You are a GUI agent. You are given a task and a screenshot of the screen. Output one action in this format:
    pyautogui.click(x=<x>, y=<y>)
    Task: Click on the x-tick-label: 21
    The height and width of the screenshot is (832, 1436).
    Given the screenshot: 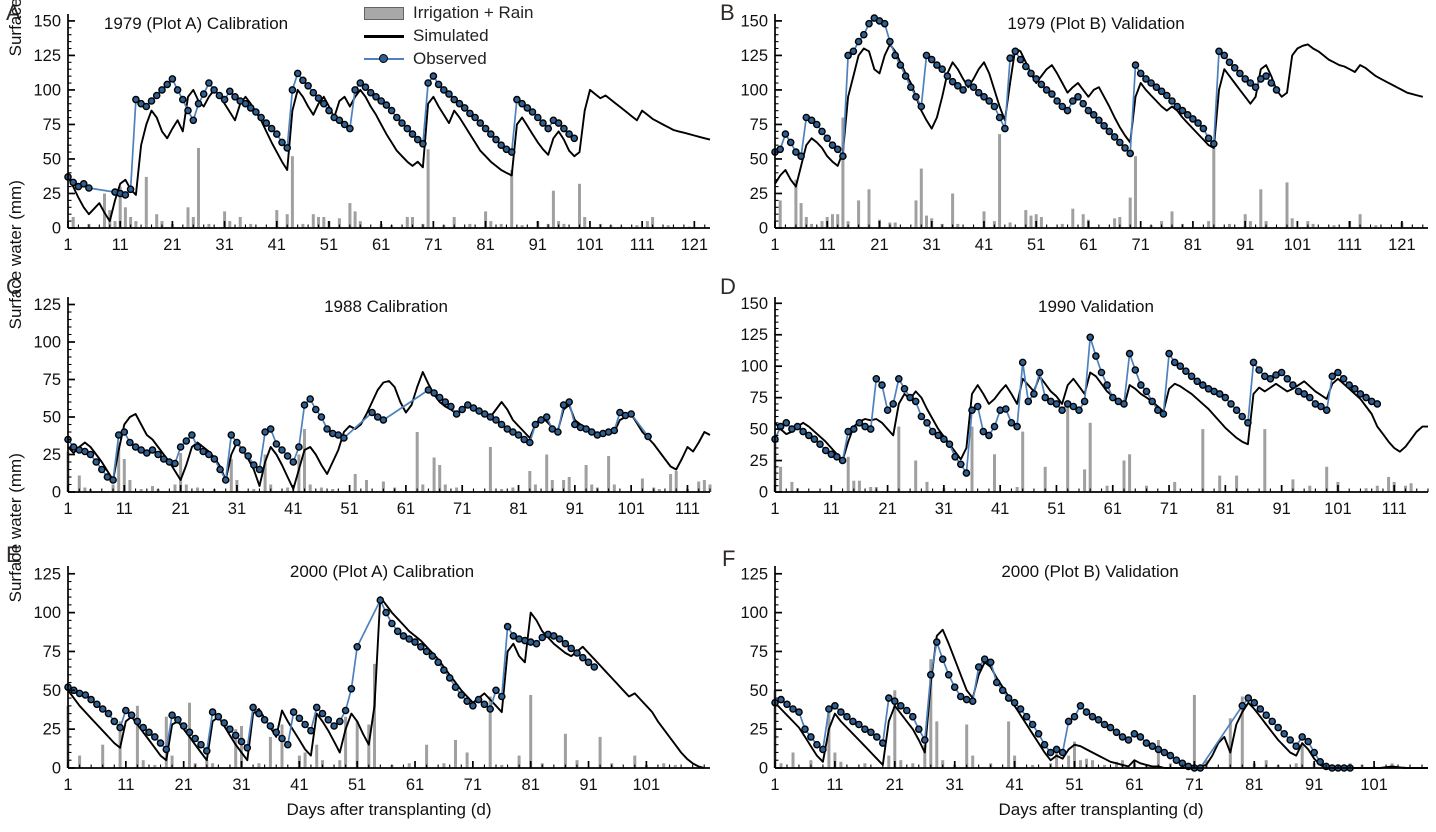 What is the action you would take?
    pyautogui.click(x=879, y=245)
    